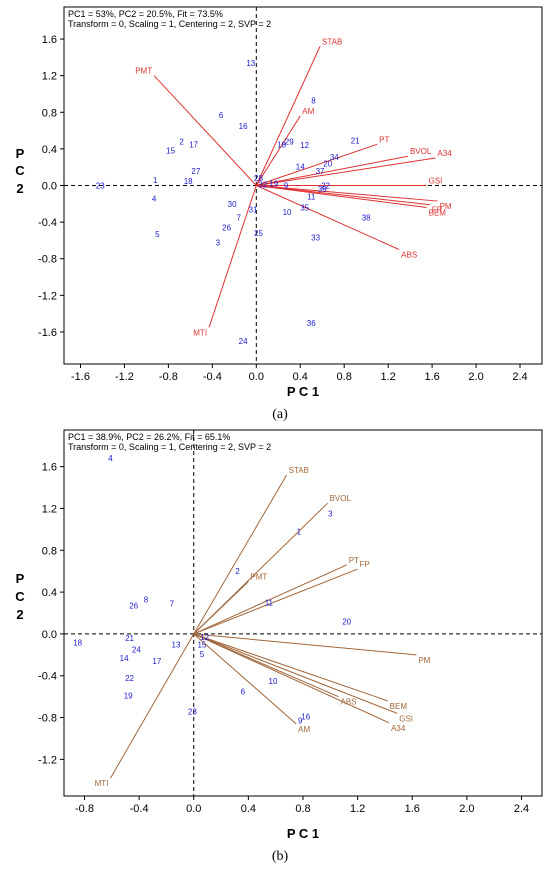 This screenshot has height=869, width=550. What do you see at coordinates (84, 809) in the screenshot?
I see `x-tick-label: -0.8` at bounding box center [84, 809].